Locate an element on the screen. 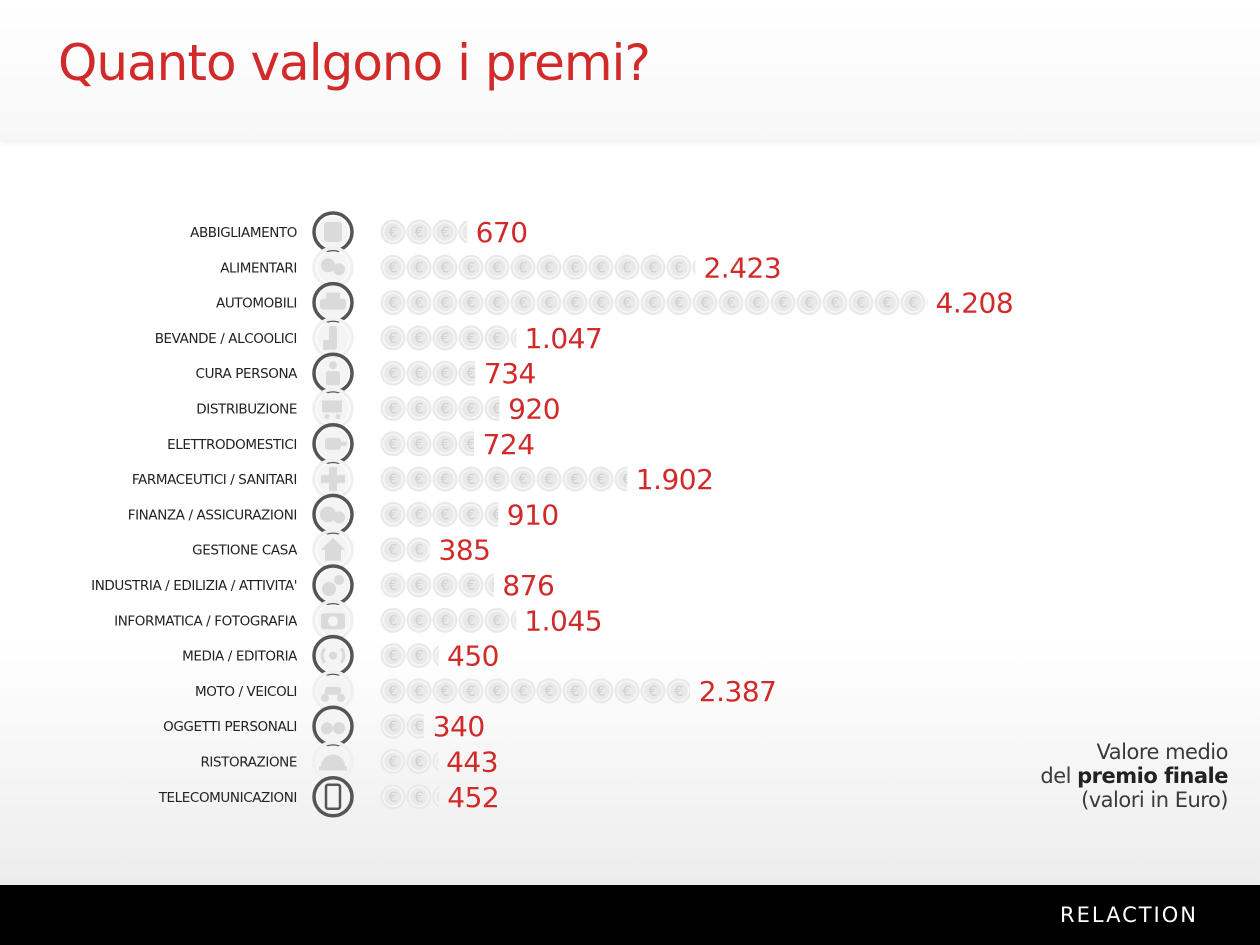 This screenshot has height=945, width=1260. footer-bar: RELACTION is located at coordinates (630, 915).